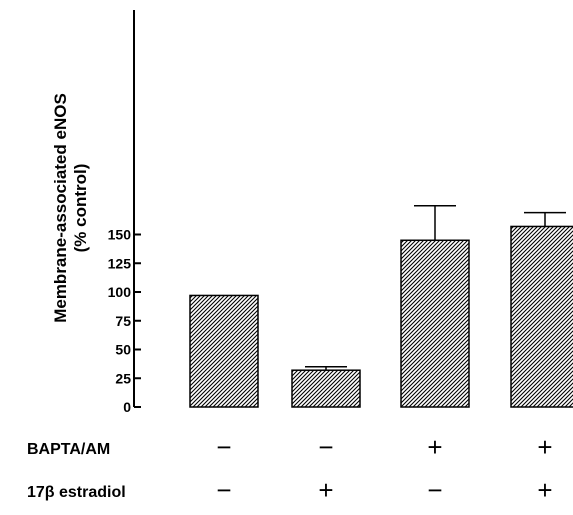 The width and height of the screenshot is (573, 515). I want to click on y-tick-label: 100, so click(120, 292).